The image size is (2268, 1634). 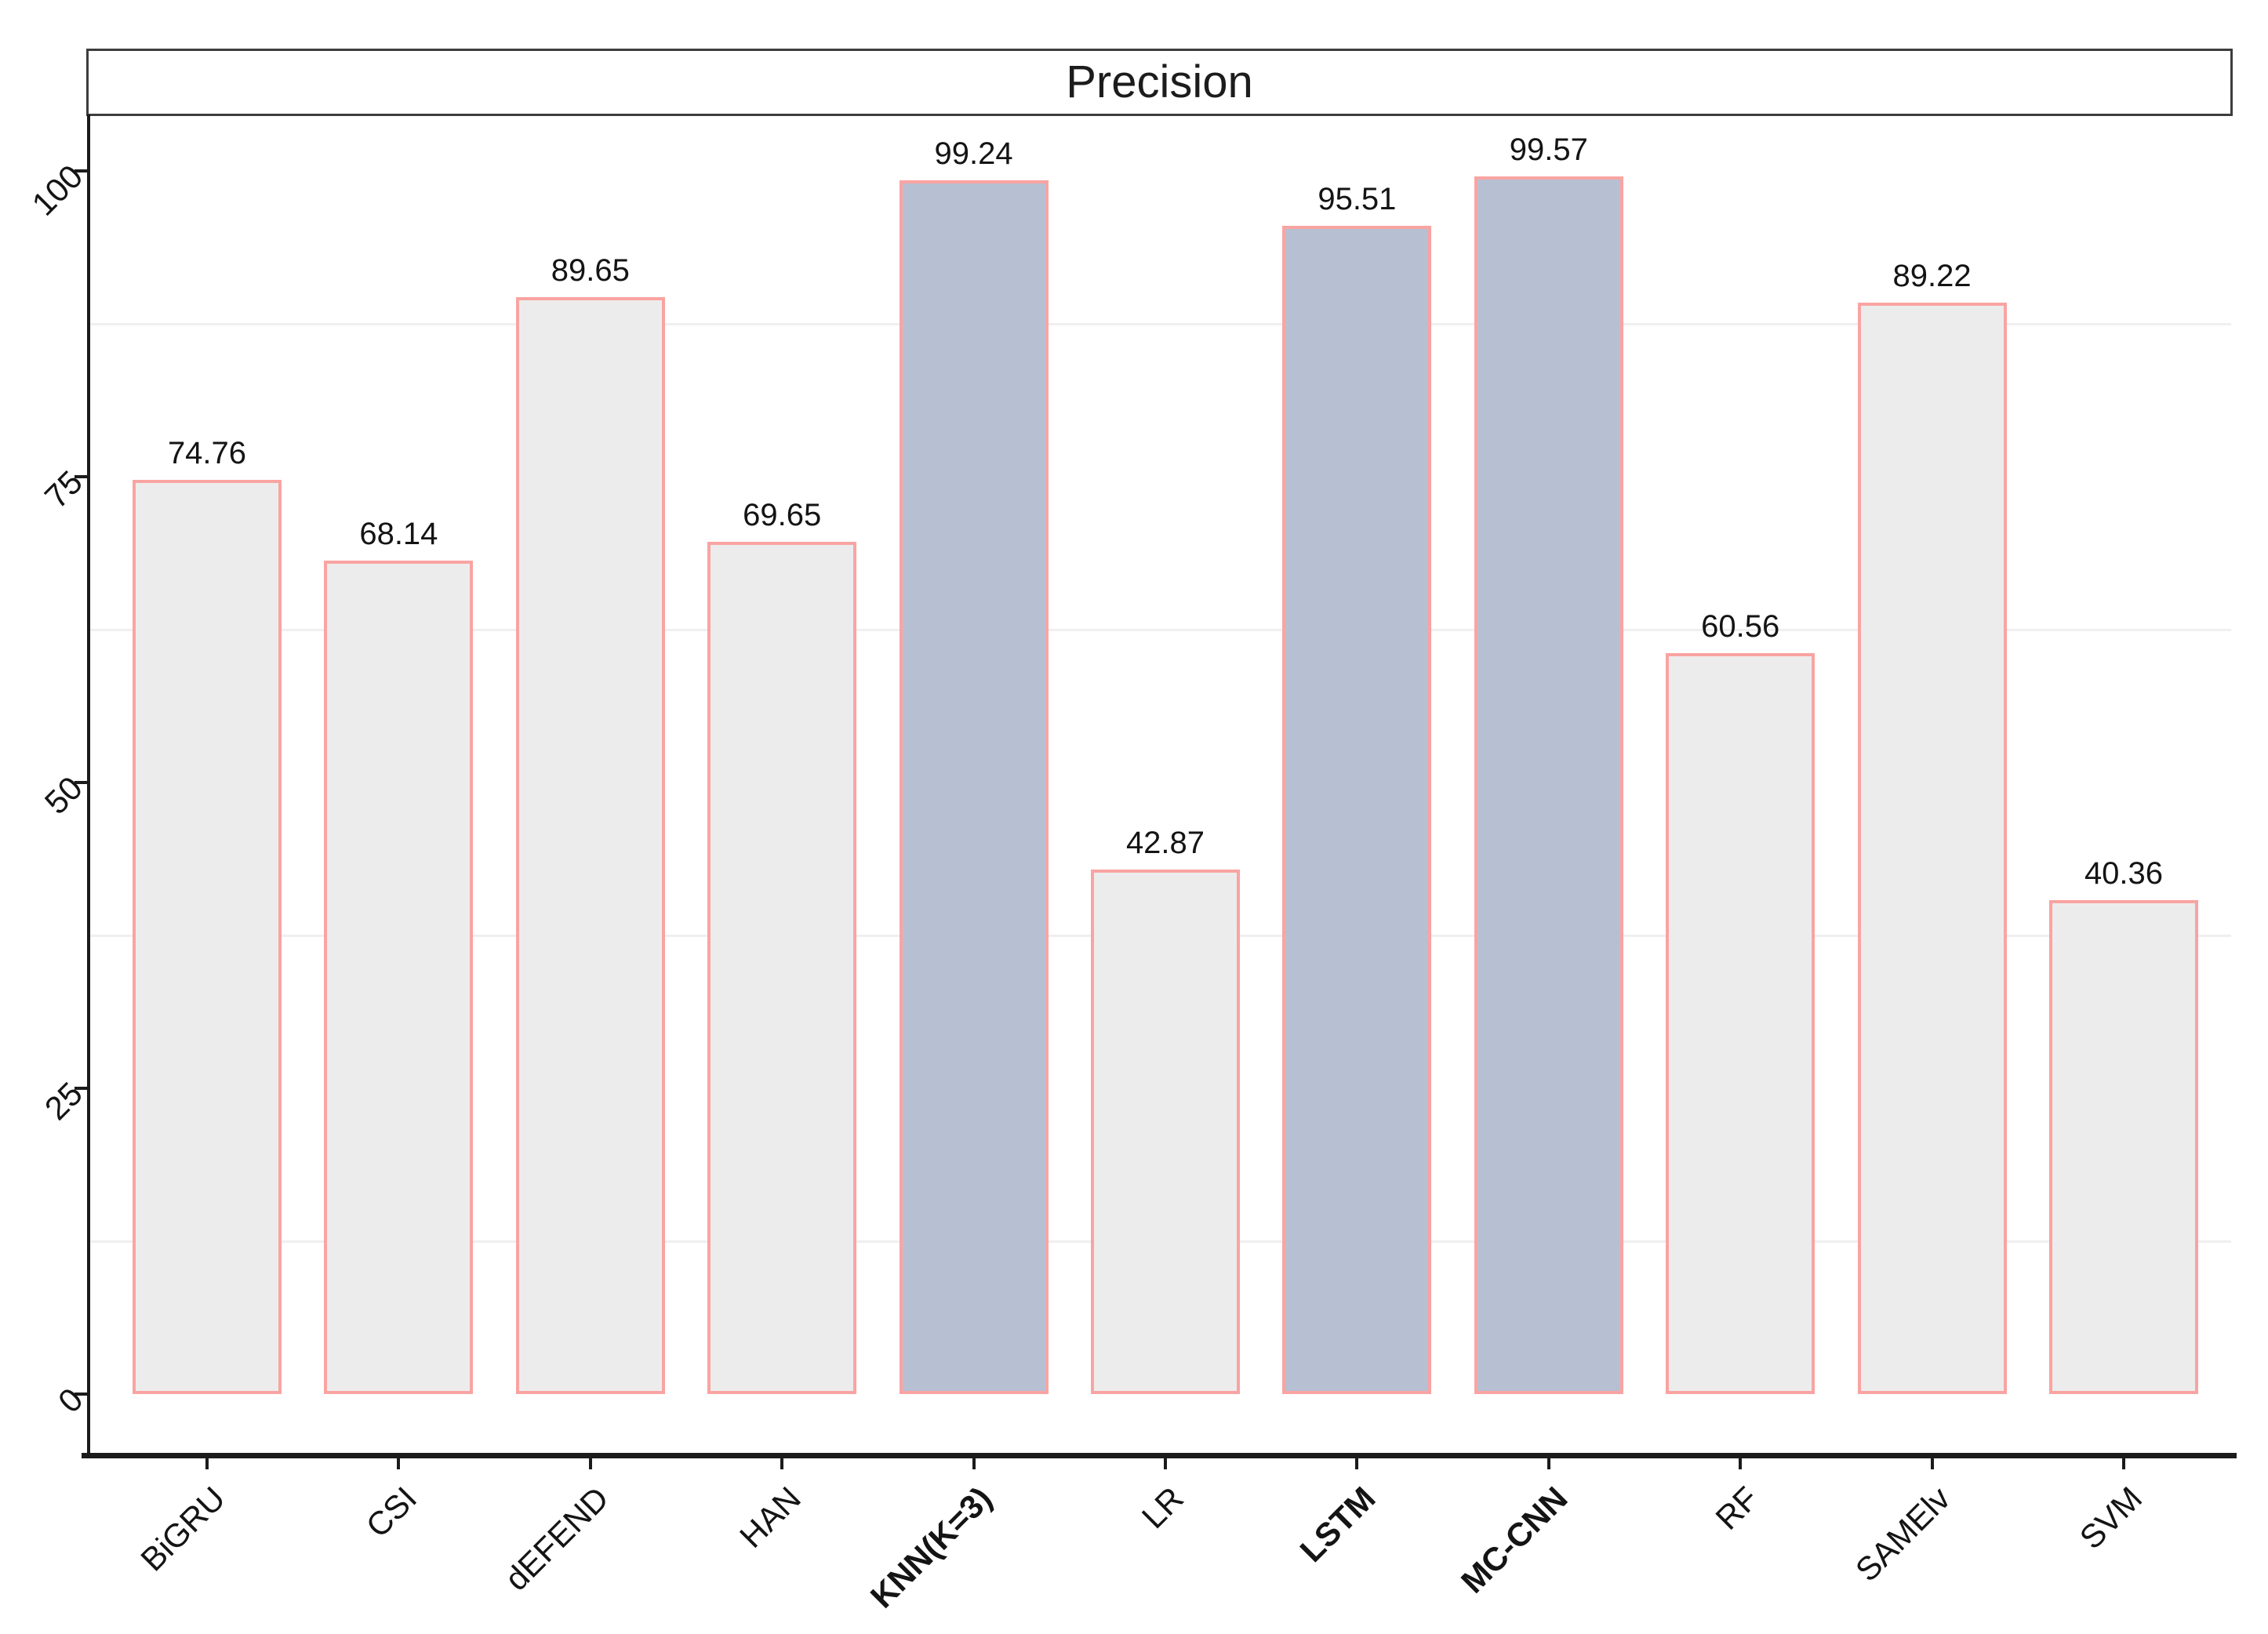 I want to click on x-axis-label: HAN, so click(x=770, y=1518).